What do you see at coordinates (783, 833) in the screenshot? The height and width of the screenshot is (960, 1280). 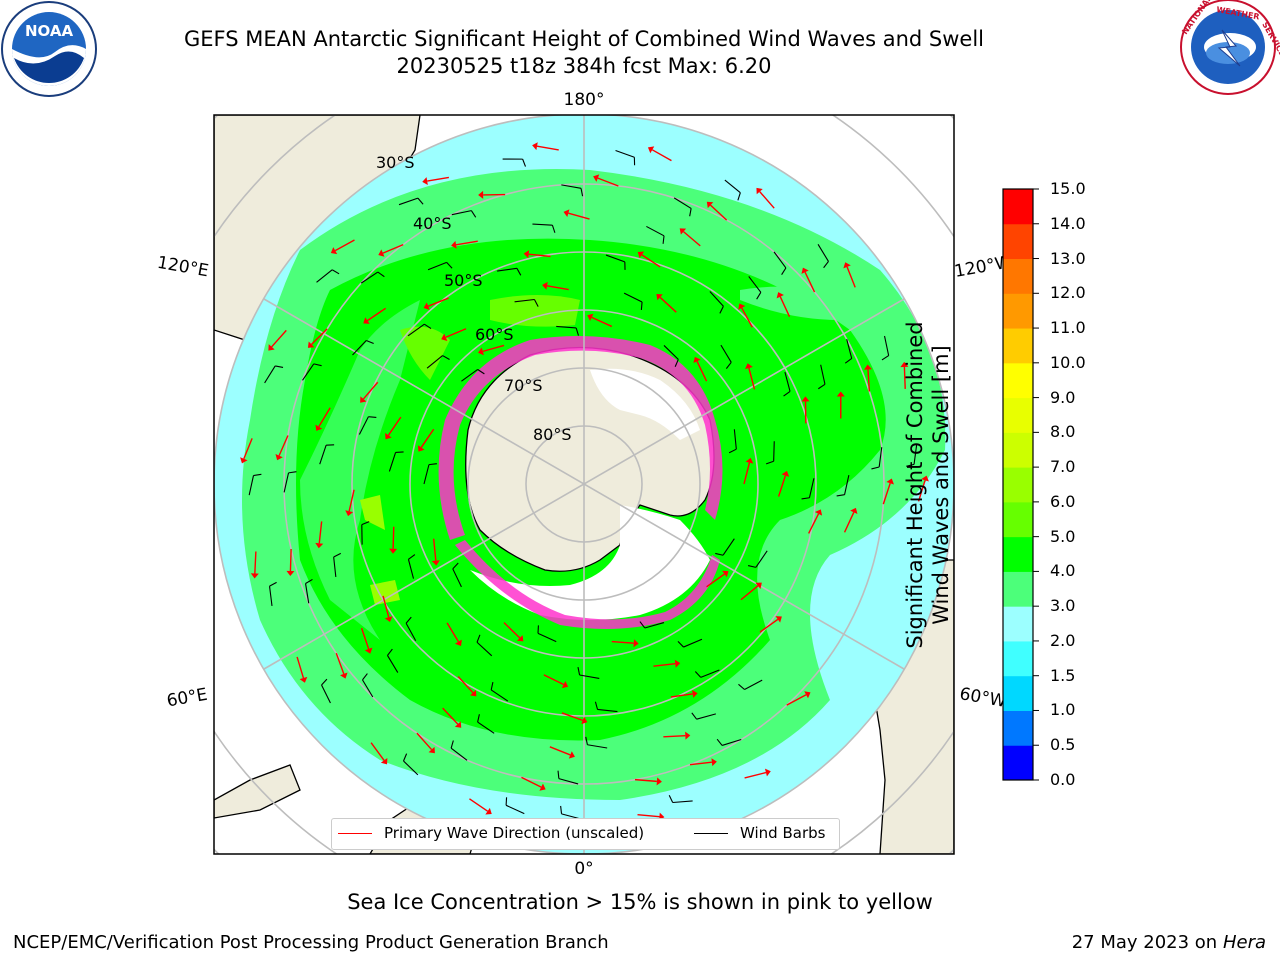 I see `legend-barb-label: Wind Barbs` at bounding box center [783, 833].